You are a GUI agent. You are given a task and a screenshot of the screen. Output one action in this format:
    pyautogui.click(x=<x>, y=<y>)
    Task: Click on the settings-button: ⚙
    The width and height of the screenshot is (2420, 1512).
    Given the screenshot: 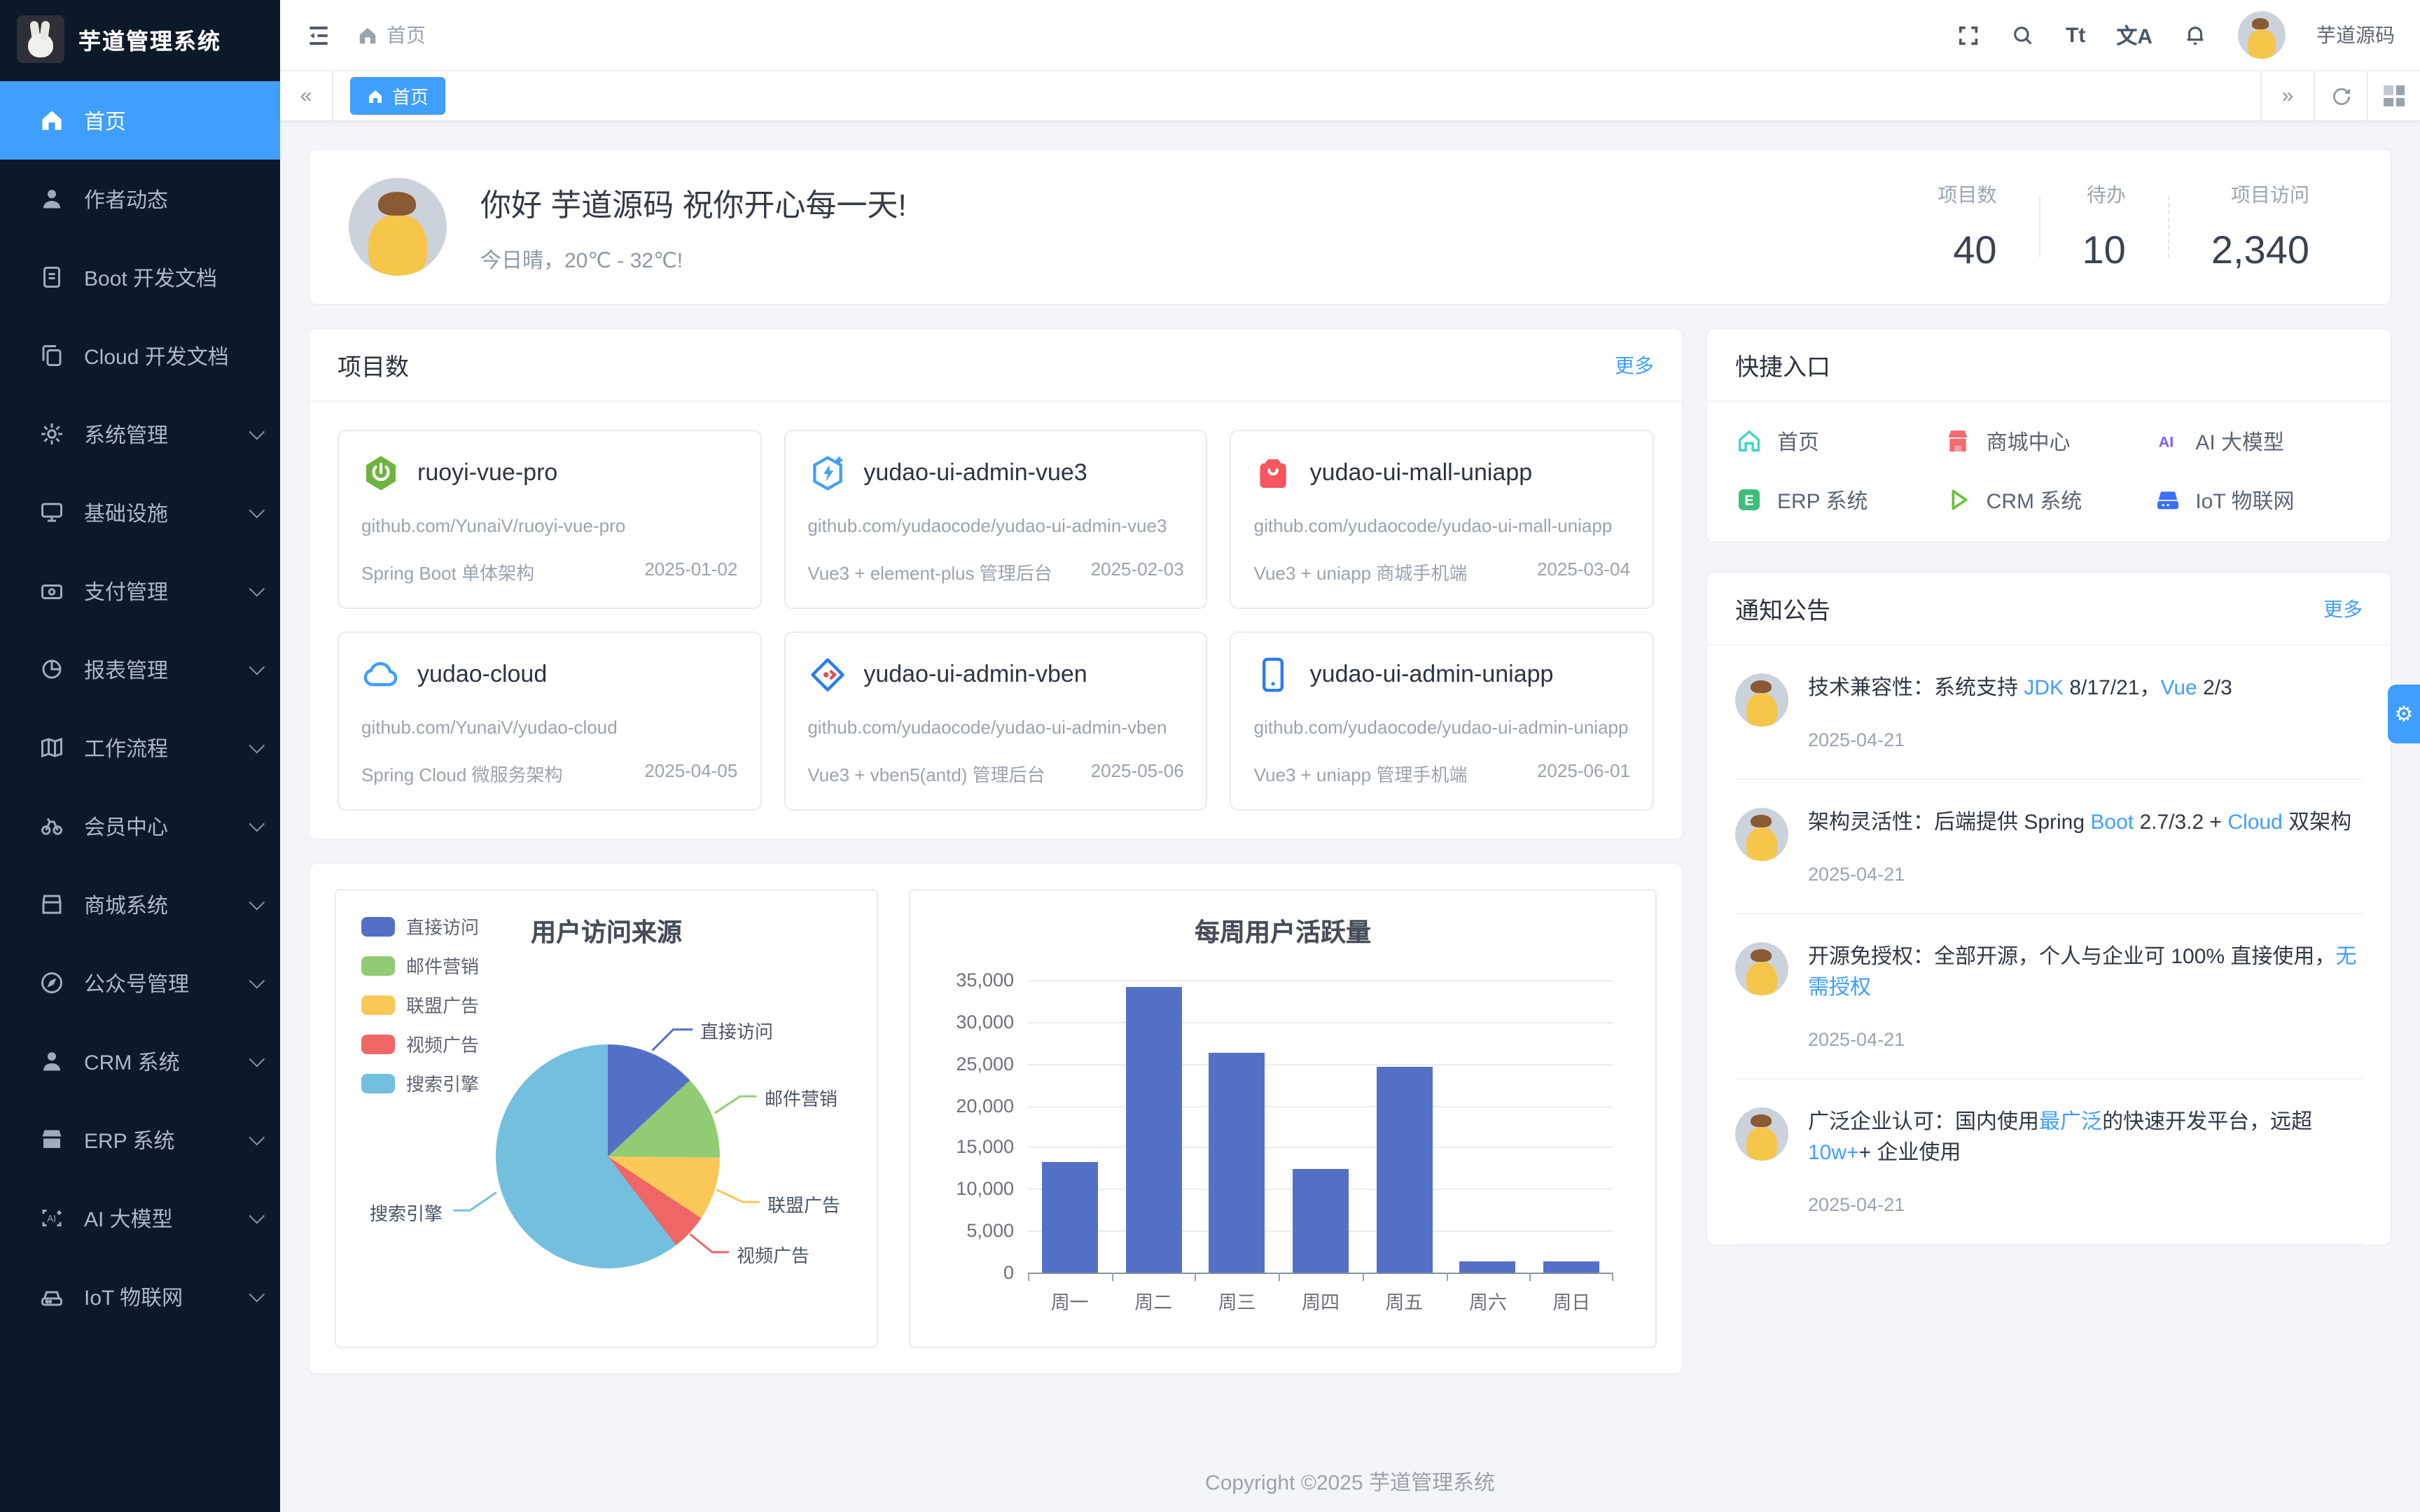 What is the action you would take?
    pyautogui.click(x=2404, y=714)
    